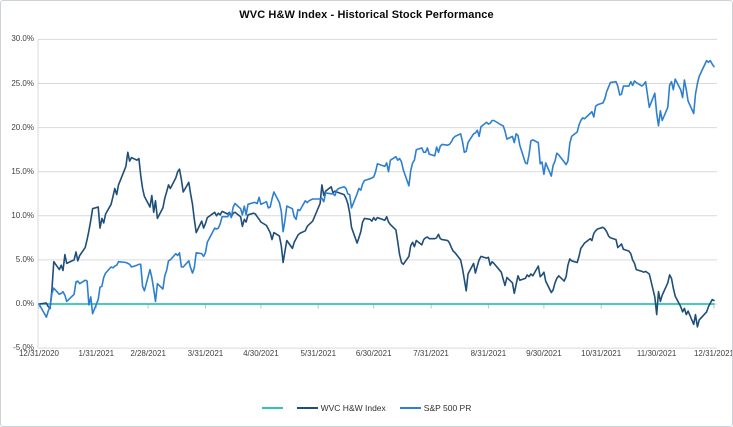  What do you see at coordinates (22, 215) in the screenshot?
I see `y-tick-label: 10.0%` at bounding box center [22, 215].